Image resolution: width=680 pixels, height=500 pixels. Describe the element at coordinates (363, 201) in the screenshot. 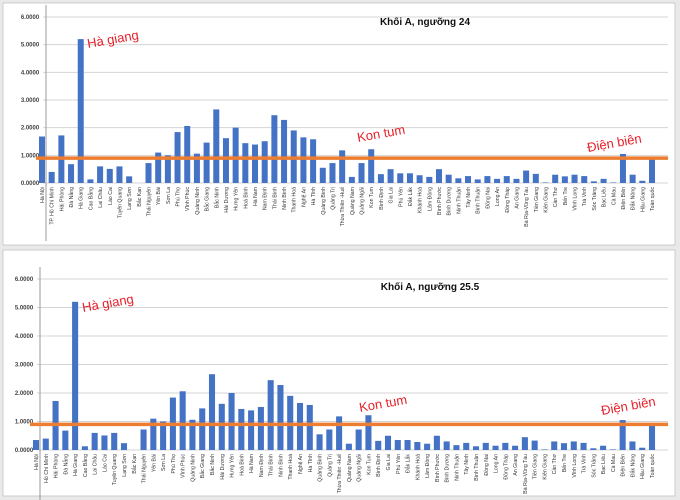

I see `x-tick-label: Quảng Ngãi` at that location.